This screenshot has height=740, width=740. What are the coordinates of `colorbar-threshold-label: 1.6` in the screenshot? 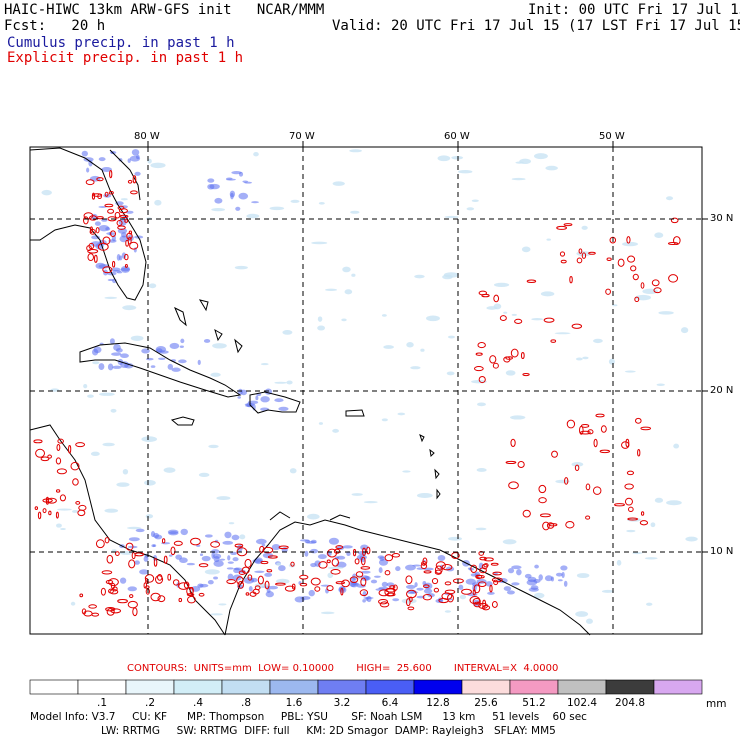 It's located at (294, 703).